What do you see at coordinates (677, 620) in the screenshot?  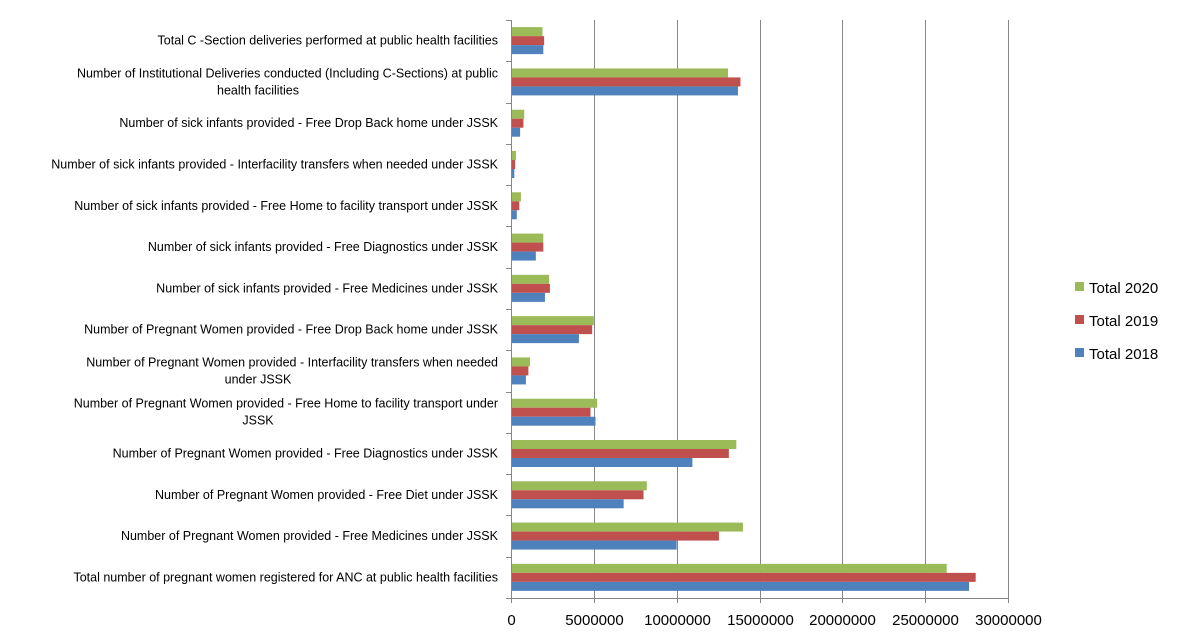 I see `x-tick-label: 10000000` at bounding box center [677, 620].